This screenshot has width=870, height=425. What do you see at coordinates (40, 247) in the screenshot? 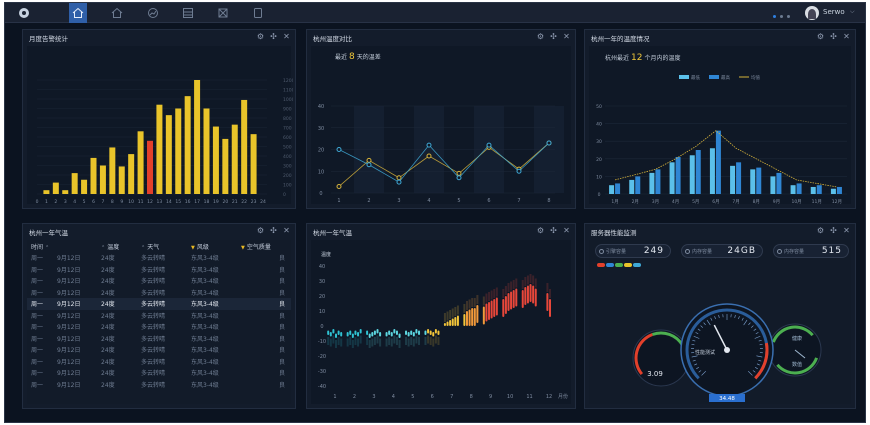
I see `column-header-time: 时间 ⌃` at bounding box center [40, 247].